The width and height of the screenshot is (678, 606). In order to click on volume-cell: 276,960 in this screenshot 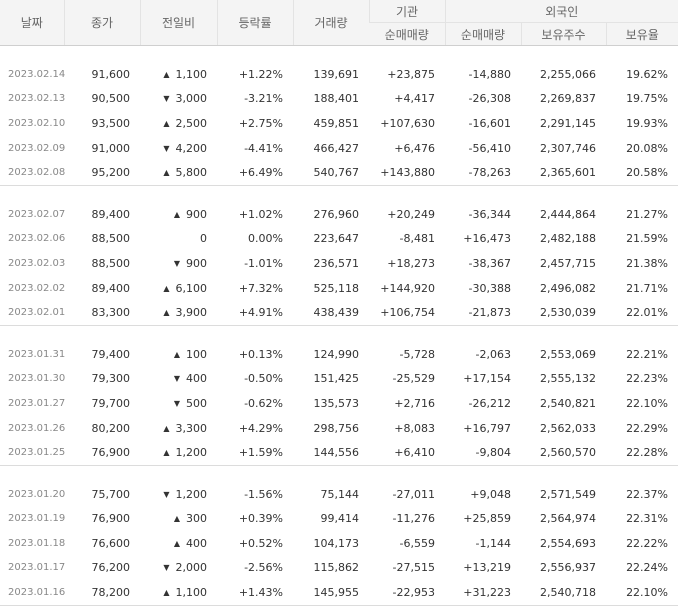, I will do `click(336, 214)`.